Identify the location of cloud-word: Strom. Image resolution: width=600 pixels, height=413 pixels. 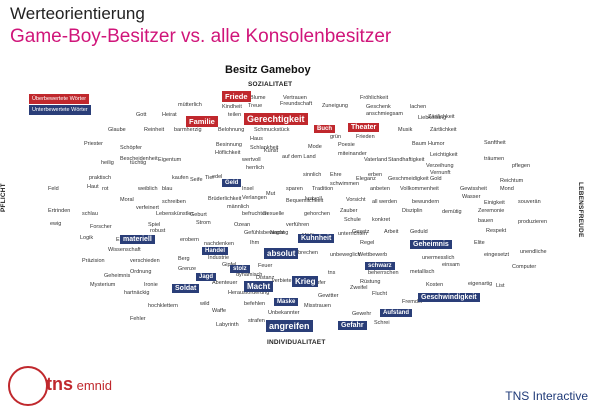
(203, 223).